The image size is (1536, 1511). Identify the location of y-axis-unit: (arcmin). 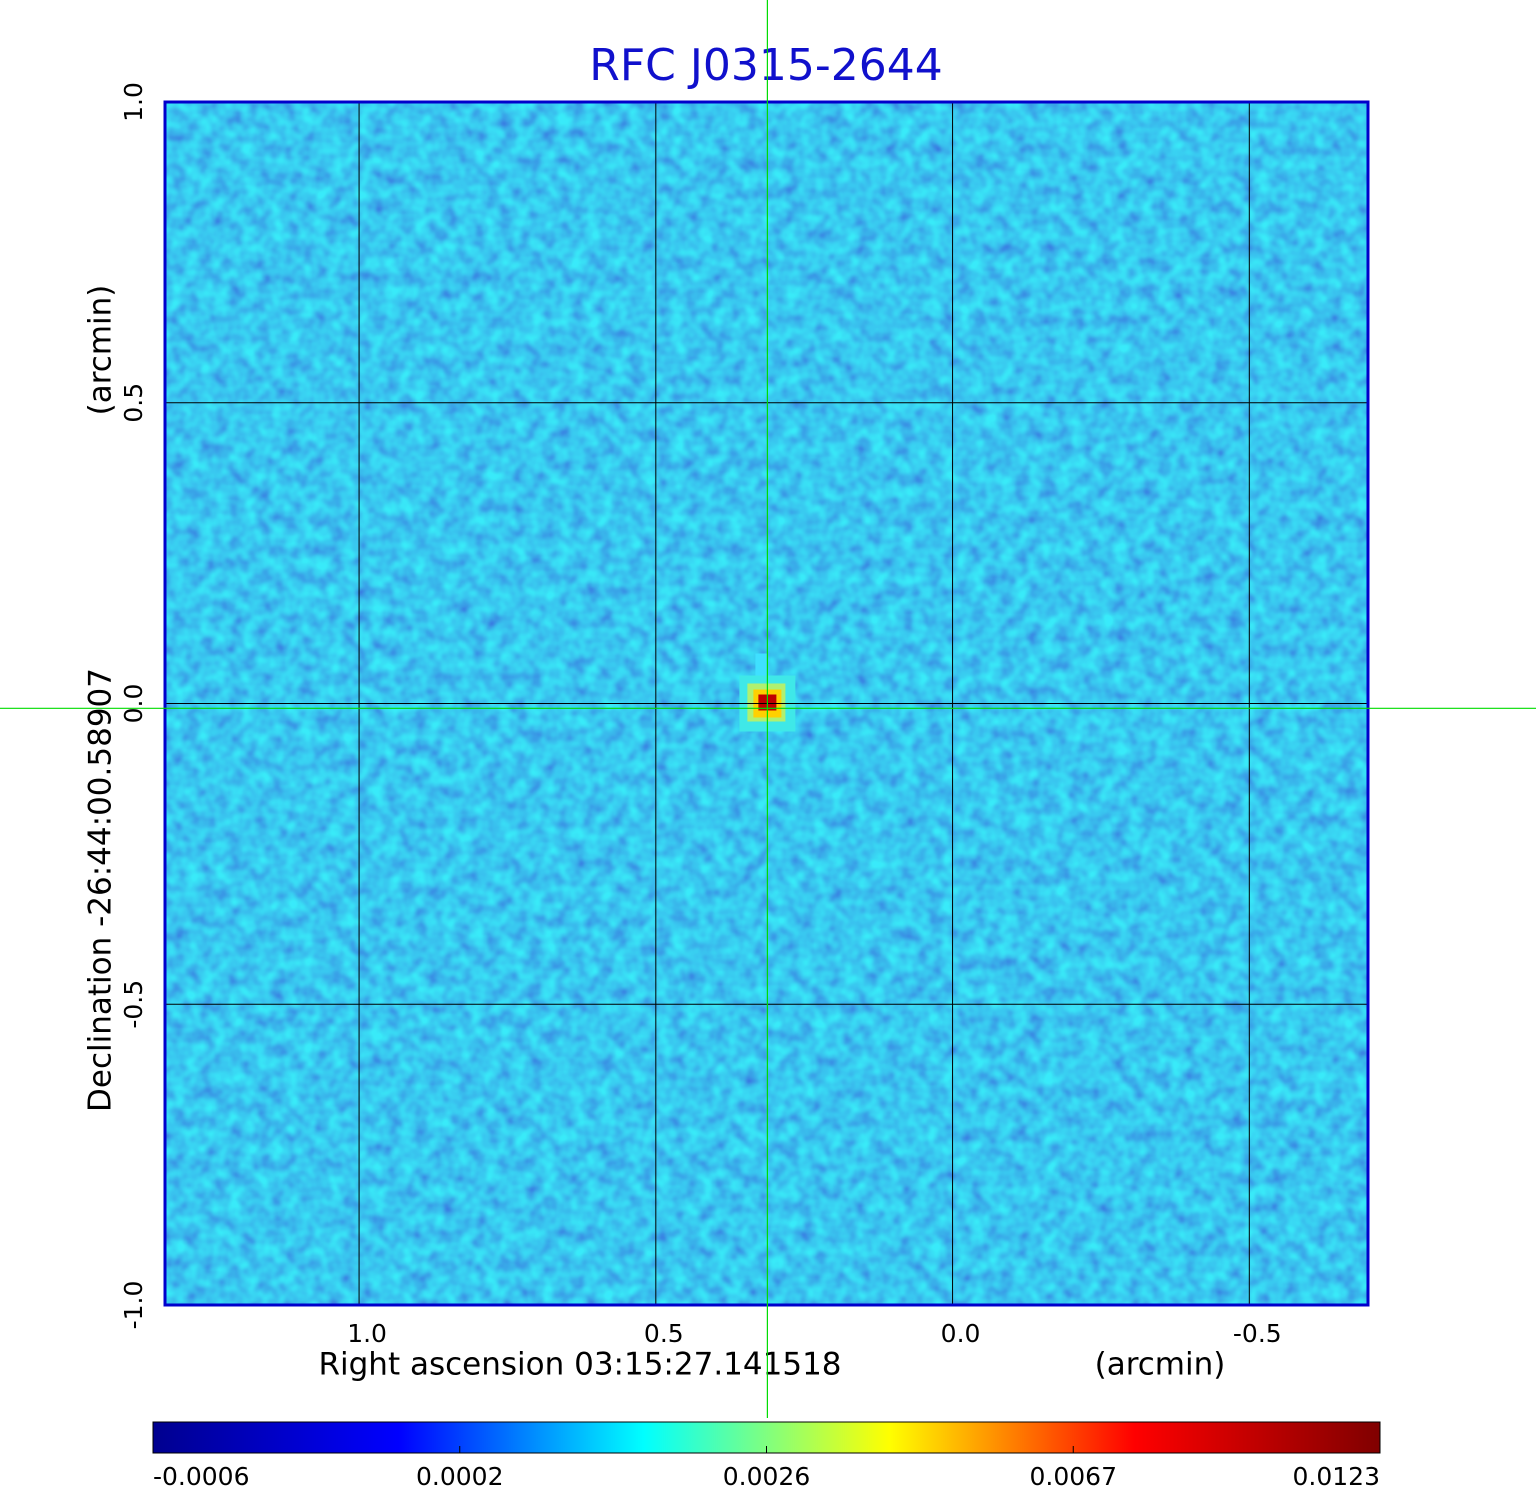
(101, 350).